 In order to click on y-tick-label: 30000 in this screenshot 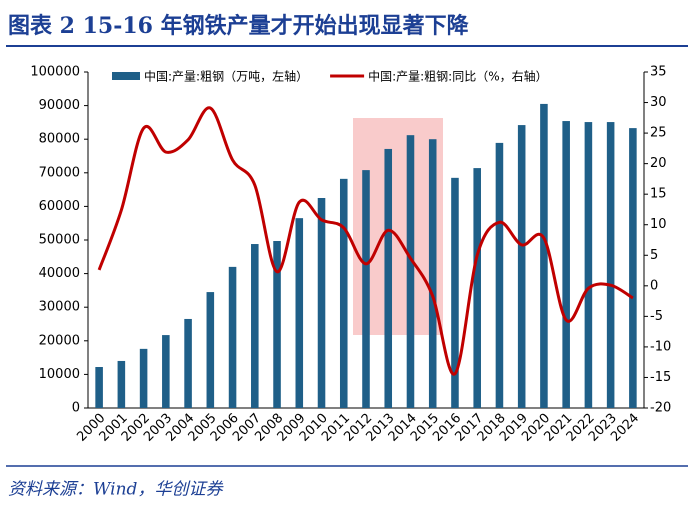, I will do `click(59, 307)`.